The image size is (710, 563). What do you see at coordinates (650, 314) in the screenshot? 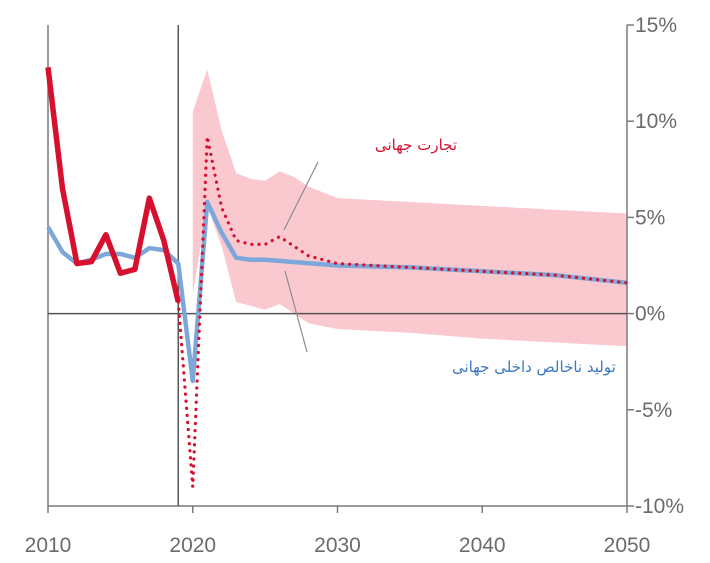
I see `y-tick-label: 0%` at bounding box center [650, 314].